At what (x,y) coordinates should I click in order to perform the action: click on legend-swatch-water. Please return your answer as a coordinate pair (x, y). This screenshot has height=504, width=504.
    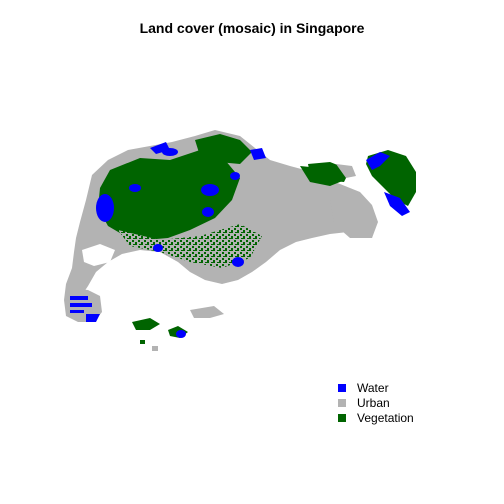
    Looking at the image, I should click on (342, 387).